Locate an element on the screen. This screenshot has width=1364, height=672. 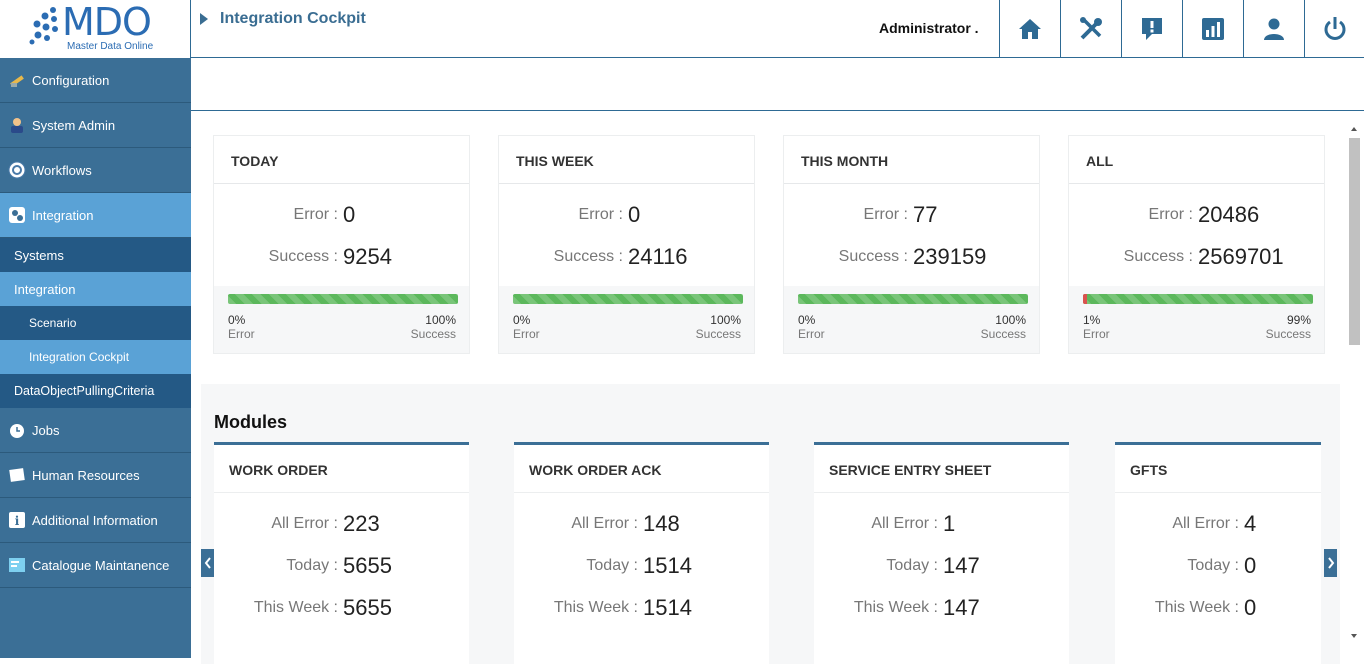
error-fill is located at coordinates (1085, 299).